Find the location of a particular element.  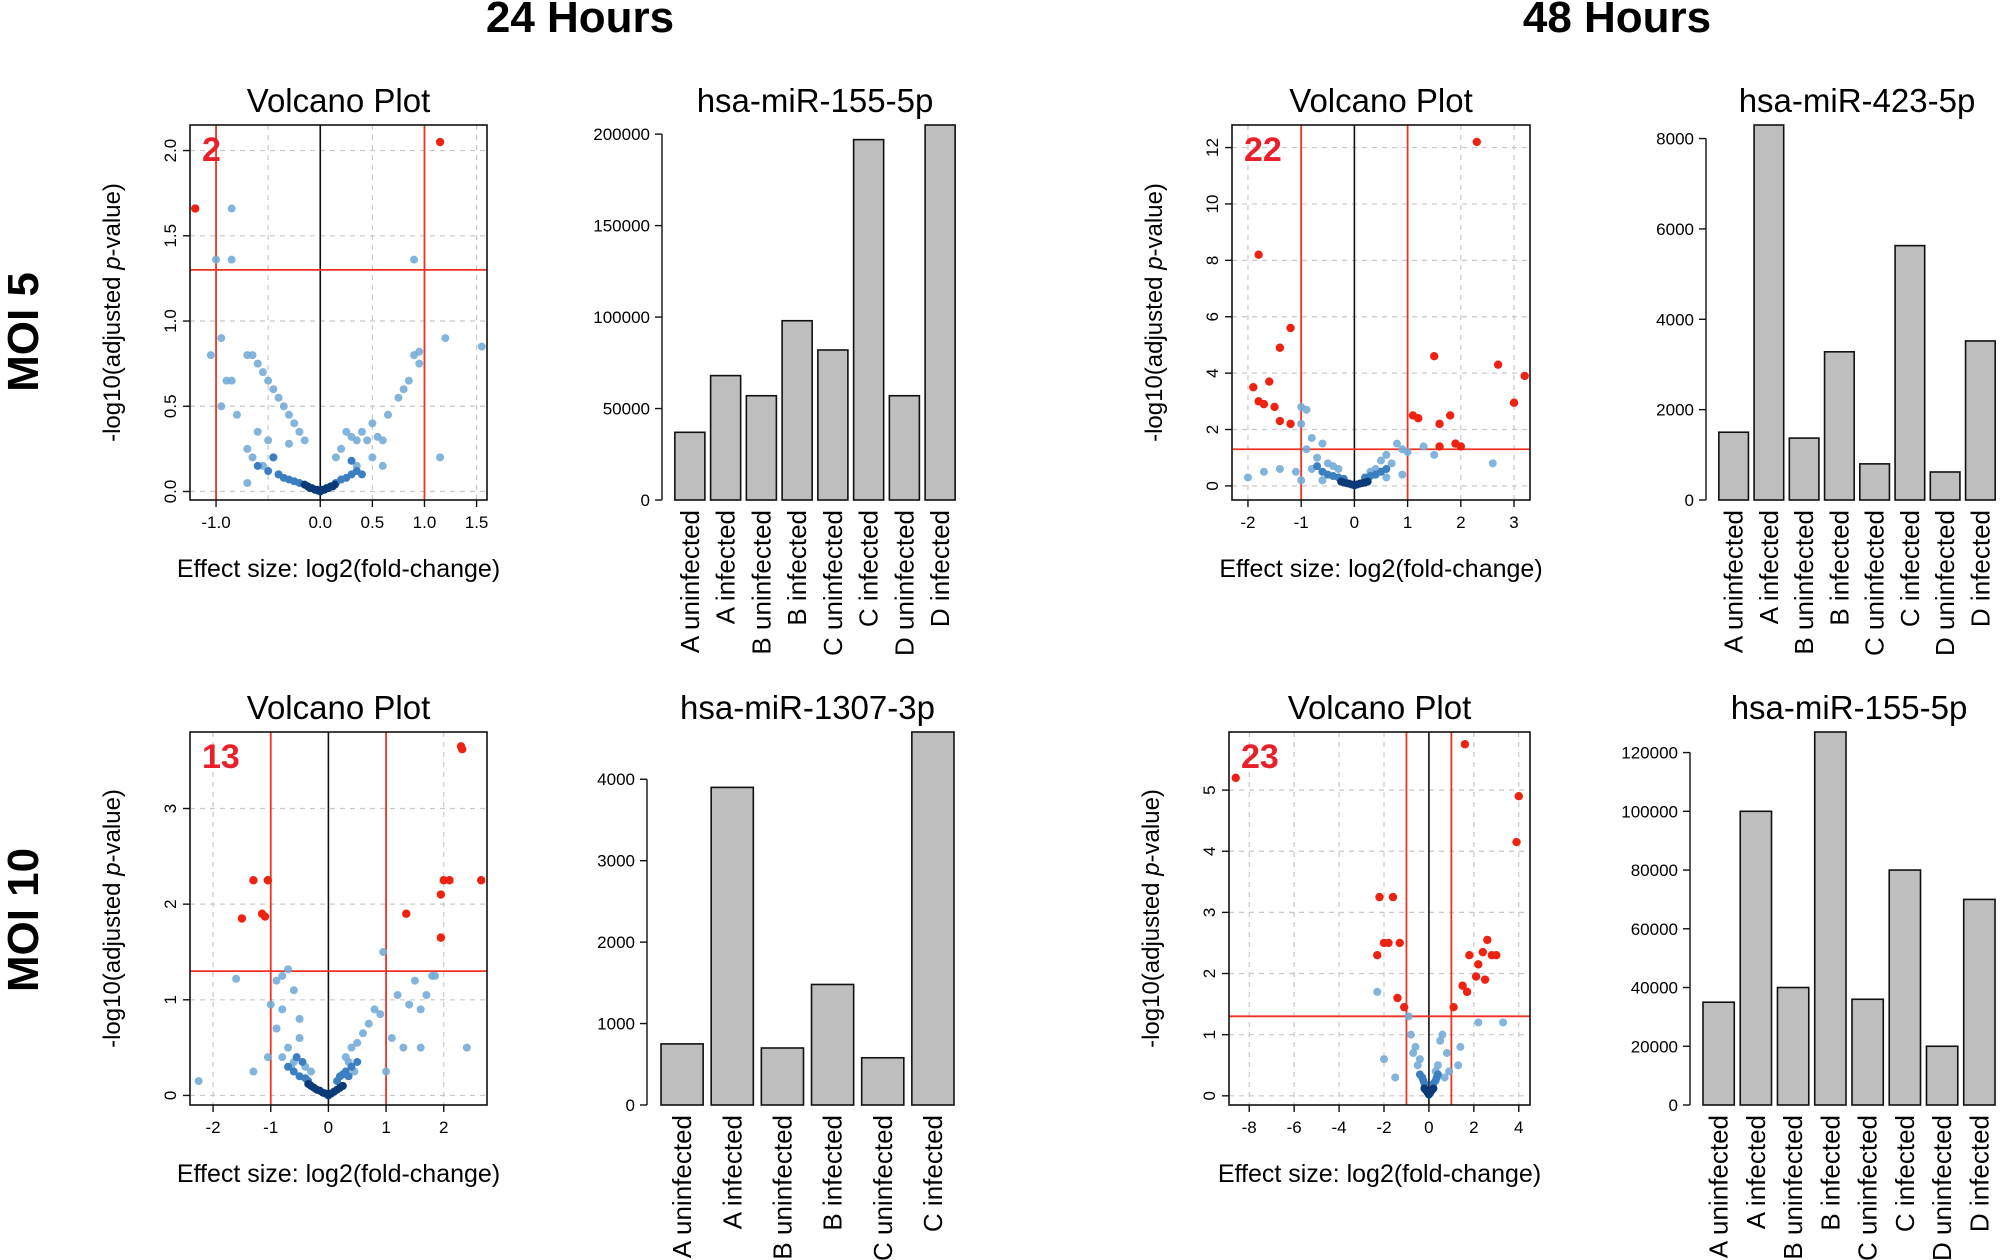

bar-d-infected is located at coordinates (1979, 1002).